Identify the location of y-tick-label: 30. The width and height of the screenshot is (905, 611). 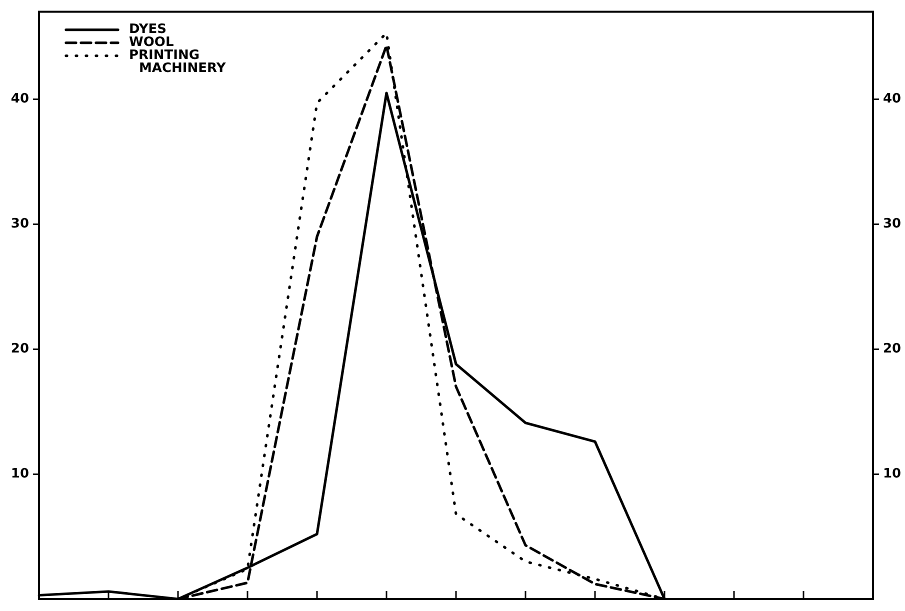
(19, 224).